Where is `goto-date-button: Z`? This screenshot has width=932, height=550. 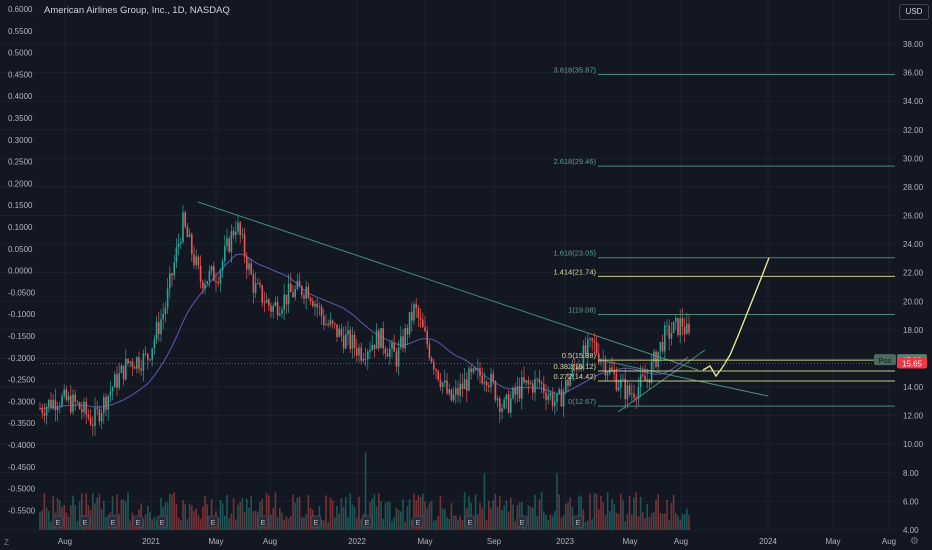 goto-date-button: Z is located at coordinates (6, 542).